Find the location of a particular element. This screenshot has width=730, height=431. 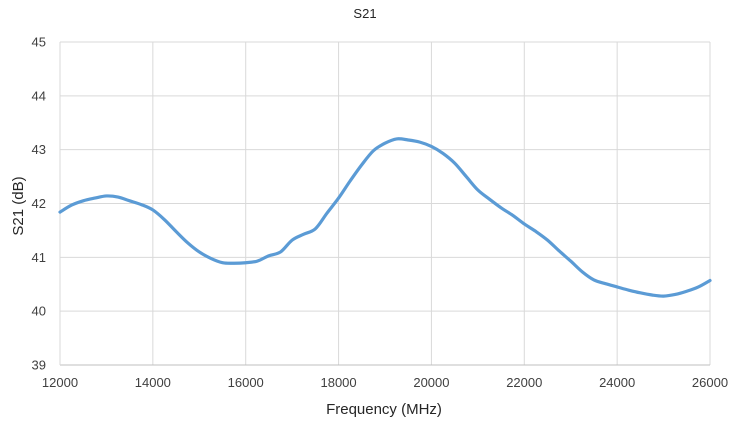

chart-title: S21 is located at coordinates (364, 13).